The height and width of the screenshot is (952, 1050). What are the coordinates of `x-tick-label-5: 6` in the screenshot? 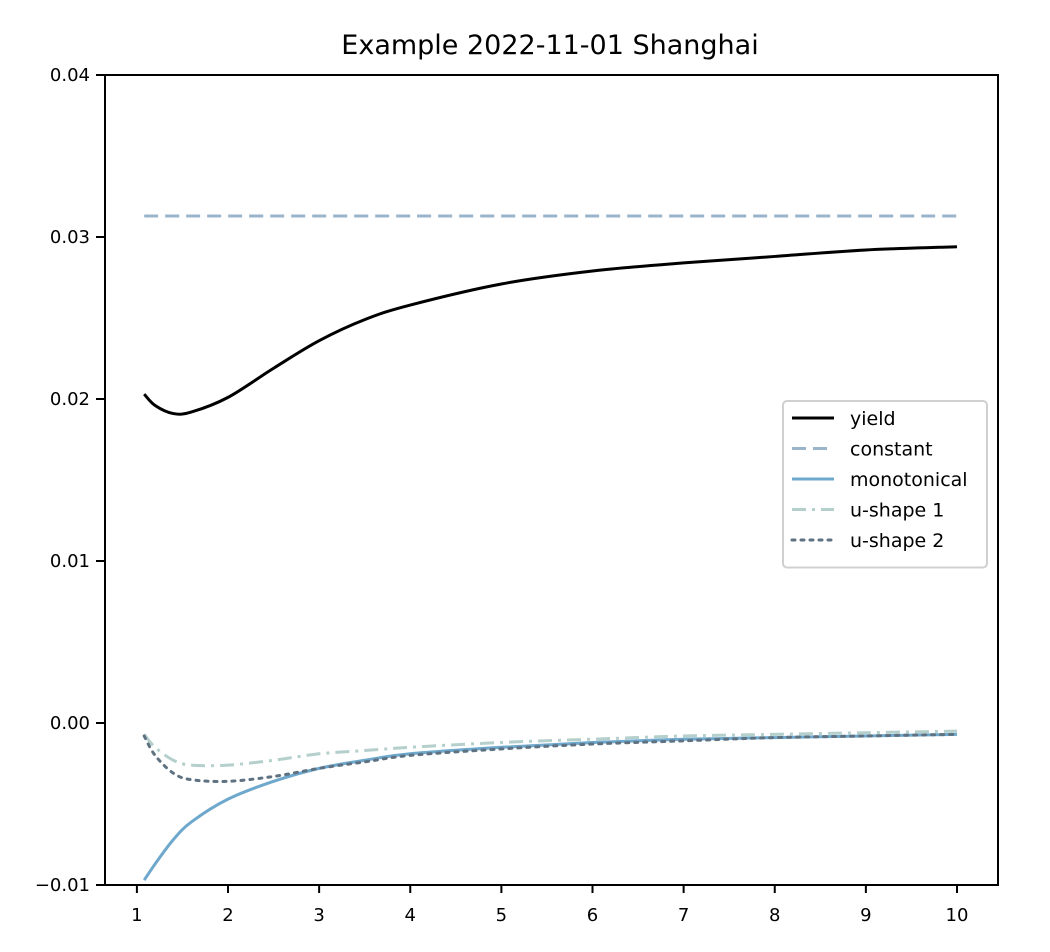 It's located at (592, 915).